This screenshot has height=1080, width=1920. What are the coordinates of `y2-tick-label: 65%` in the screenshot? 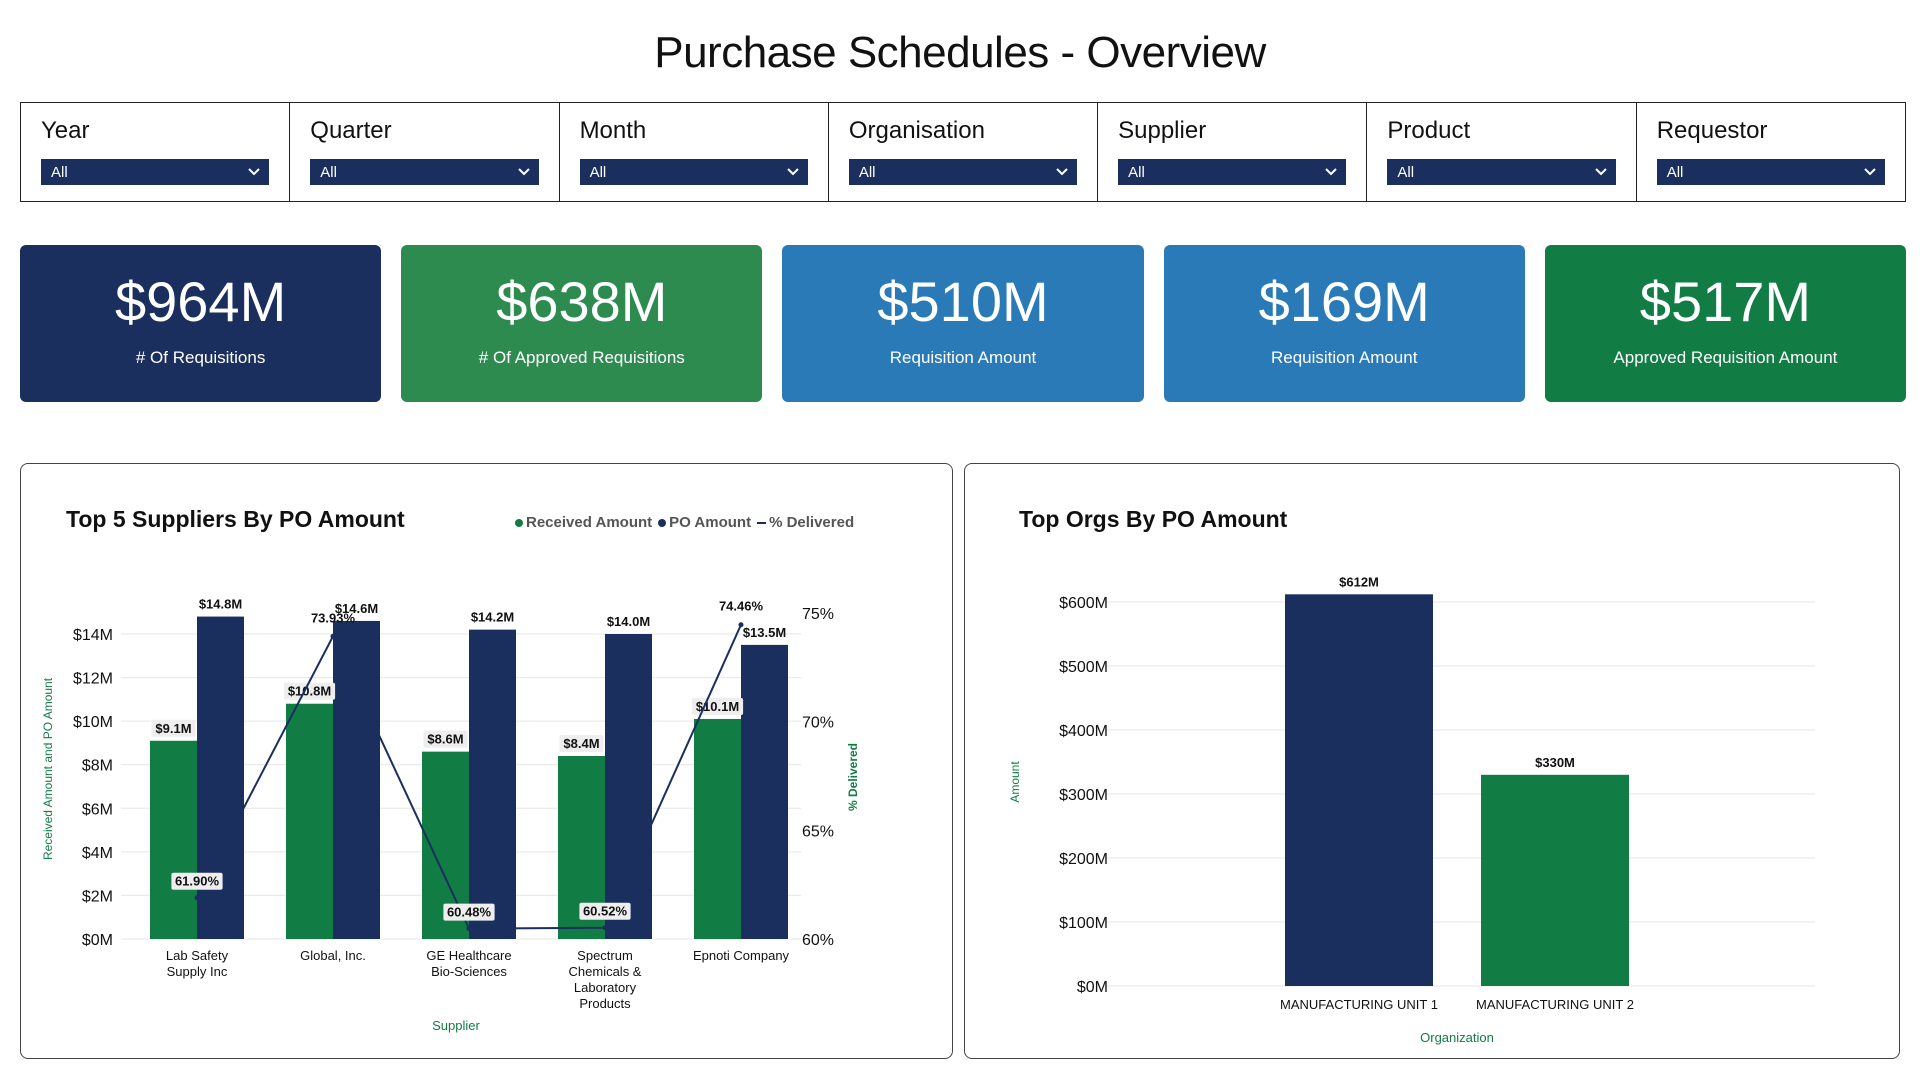 It's located at (818, 831).